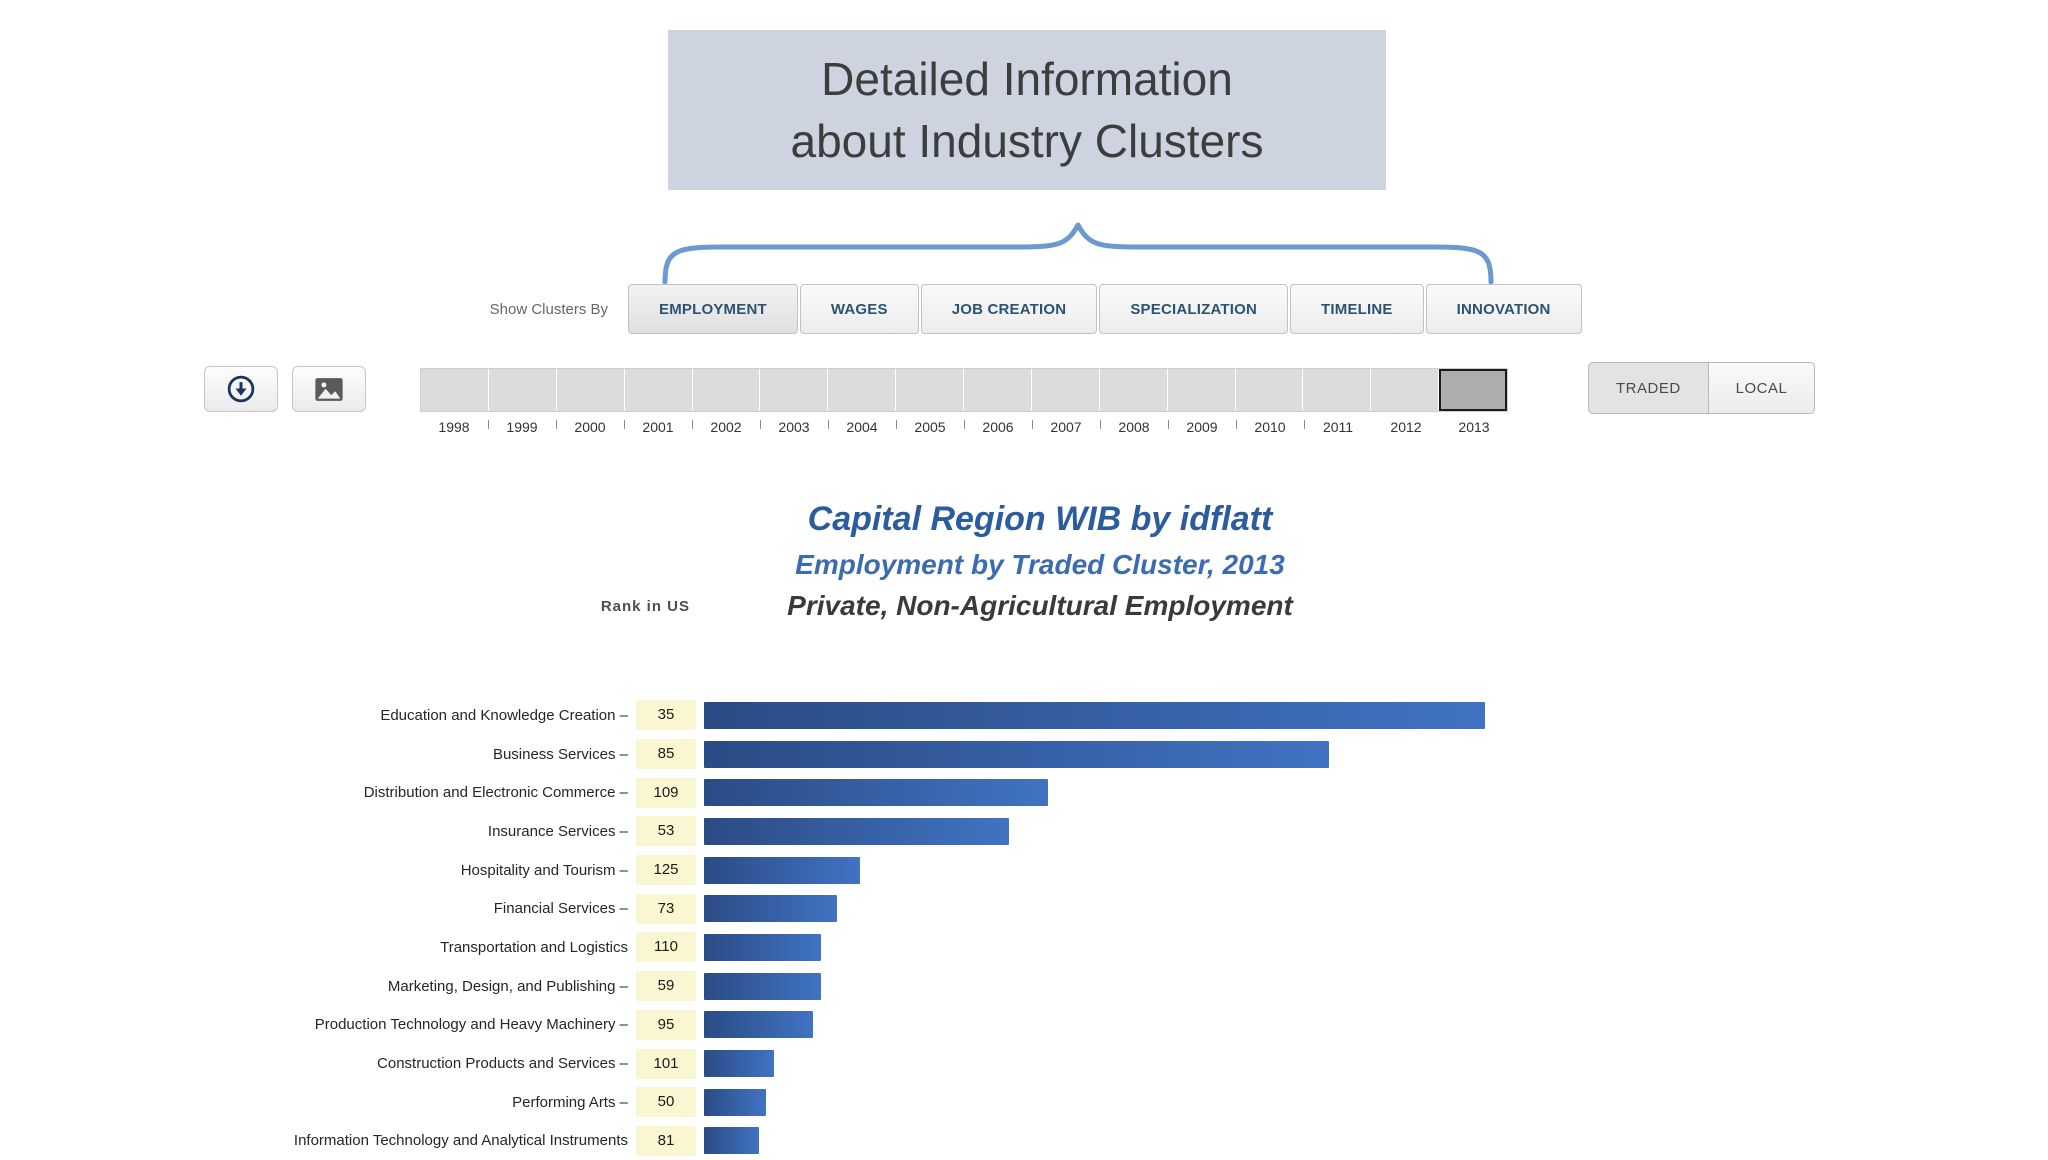 The width and height of the screenshot is (2048, 1160). What do you see at coordinates (1027, 141) in the screenshot?
I see `callout-line-2: about Industry Clusters` at bounding box center [1027, 141].